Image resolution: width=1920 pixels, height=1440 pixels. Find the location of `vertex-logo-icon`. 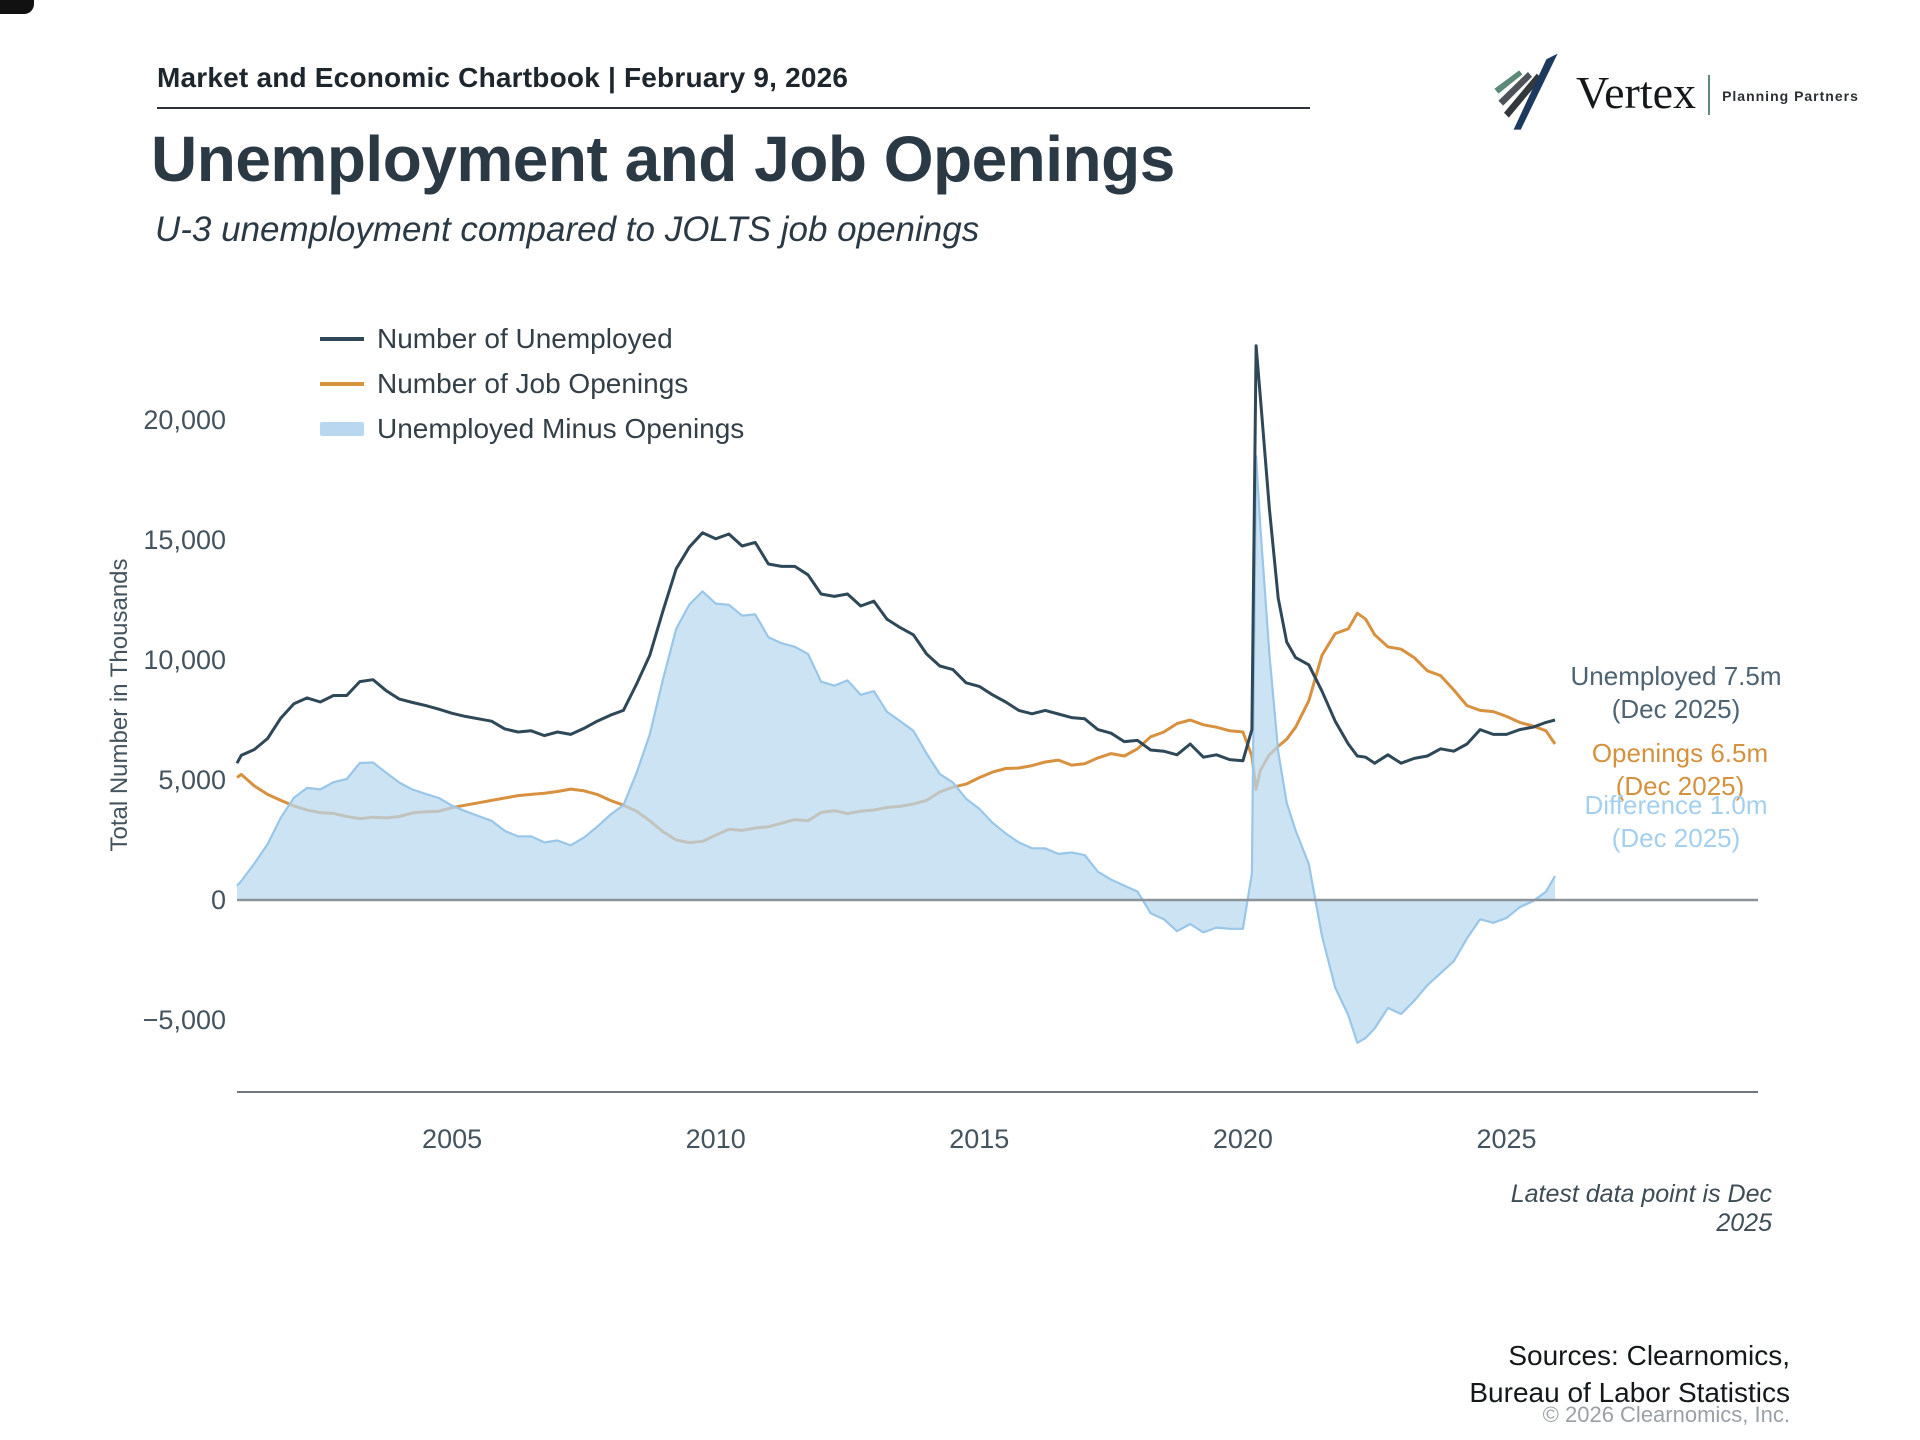

vertex-logo-icon is located at coordinates (1526, 91).